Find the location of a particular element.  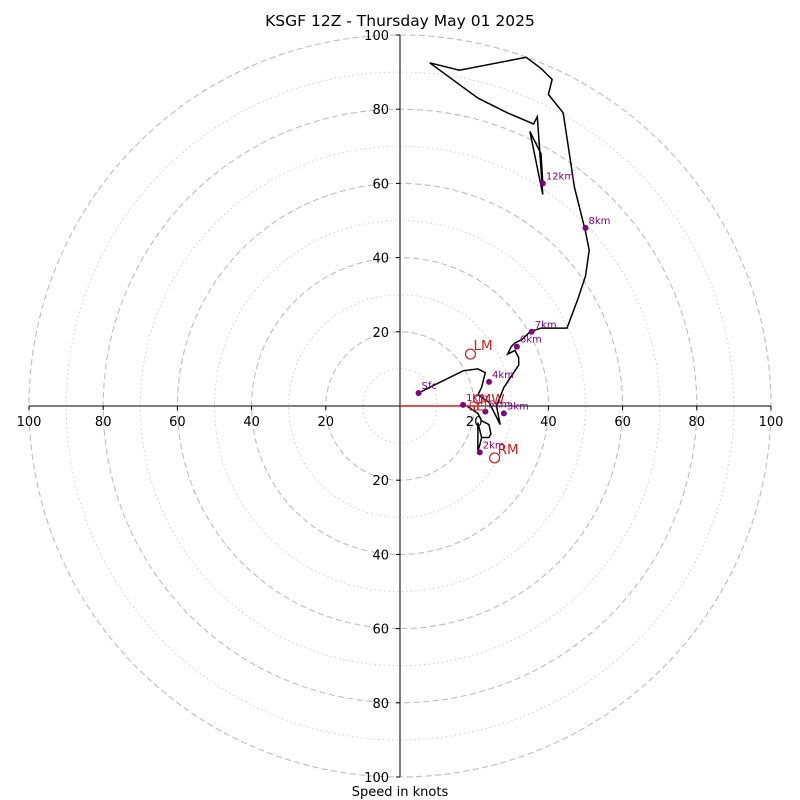

storm-motion-label: LM is located at coordinates (482, 346).